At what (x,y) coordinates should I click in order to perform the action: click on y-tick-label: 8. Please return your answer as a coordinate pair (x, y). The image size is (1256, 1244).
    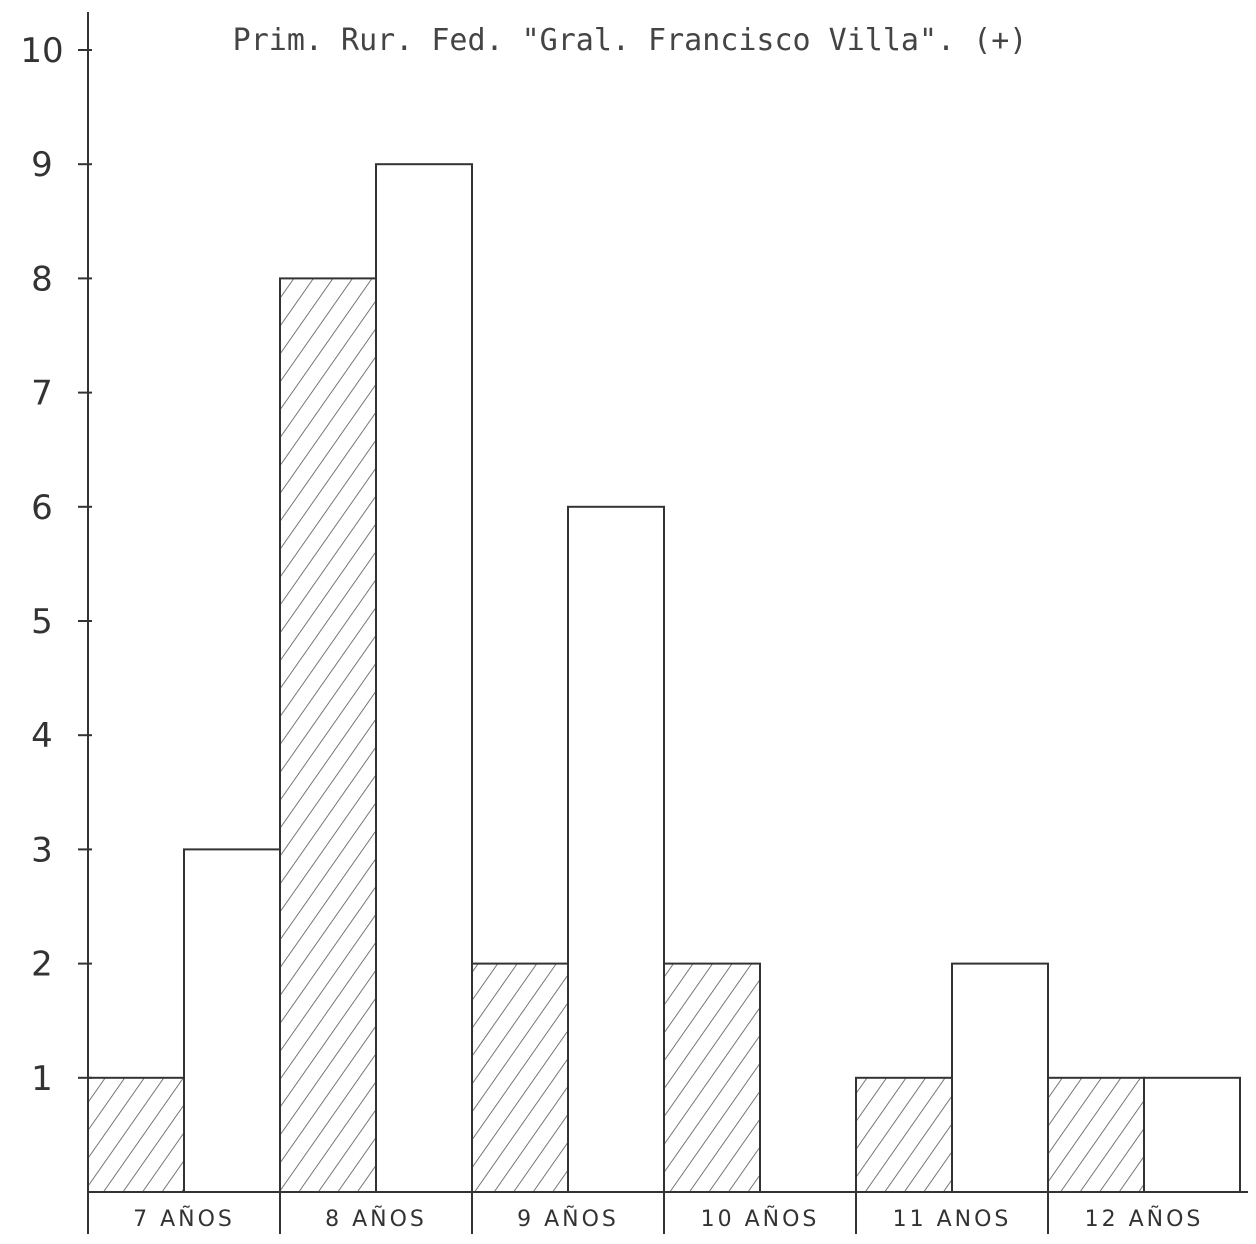
    Looking at the image, I should click on (42, 279).